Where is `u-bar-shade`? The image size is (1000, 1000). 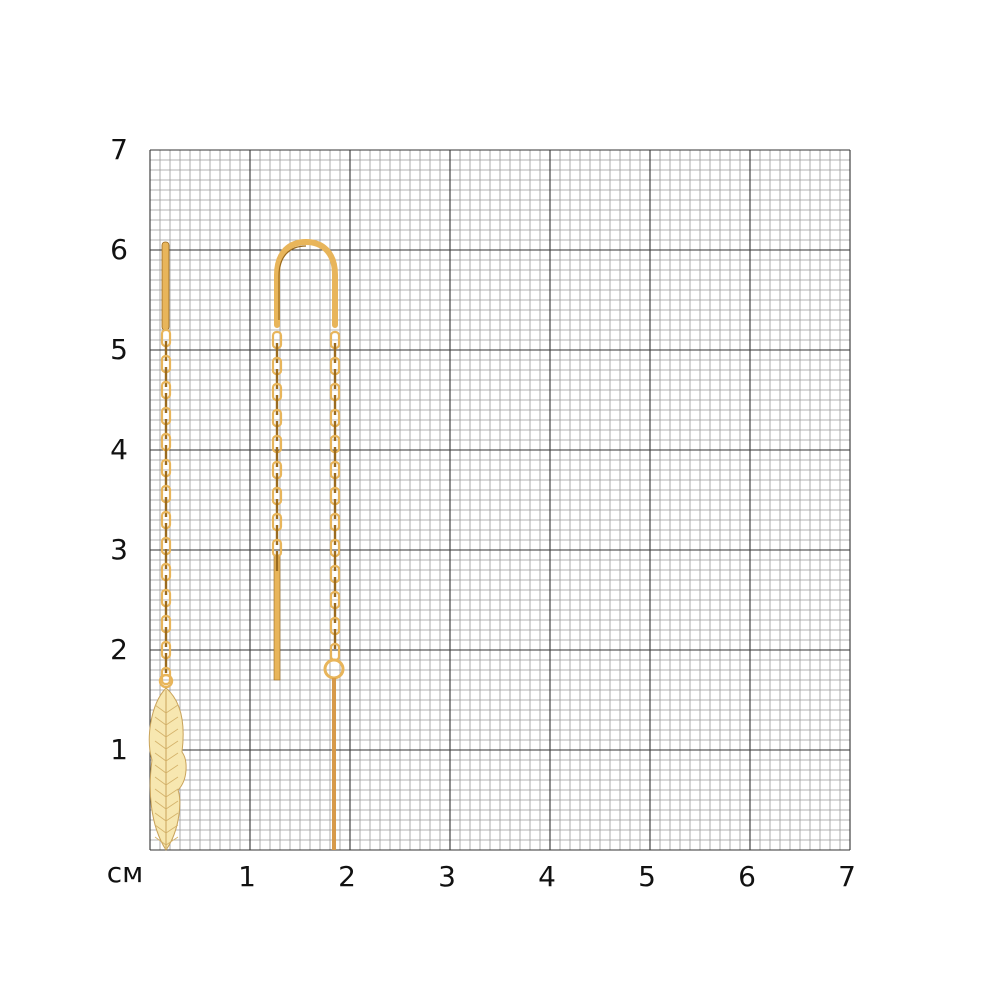 u-bar-shade is located at coordinates (292, 282).